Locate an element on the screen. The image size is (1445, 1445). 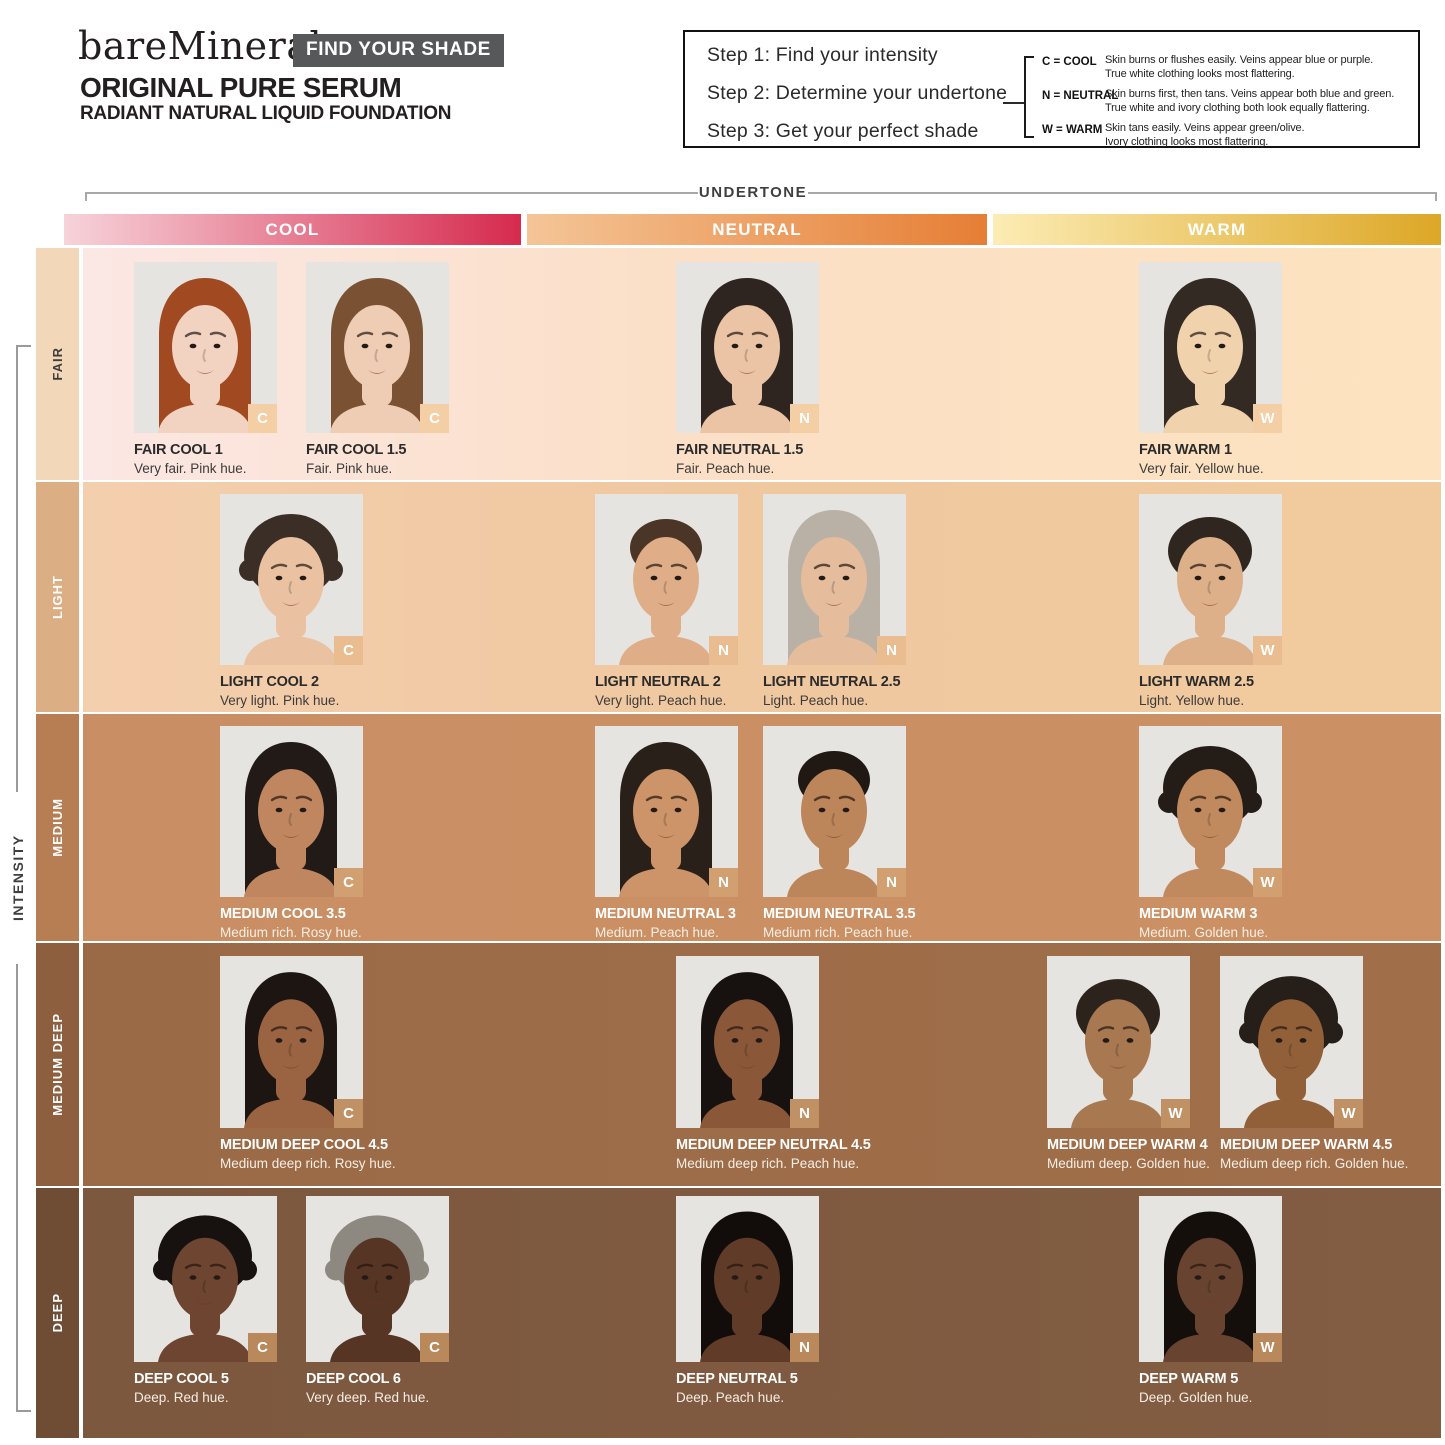
model-photo-deep-cool-6: C is located at coordinates (377, 1279).